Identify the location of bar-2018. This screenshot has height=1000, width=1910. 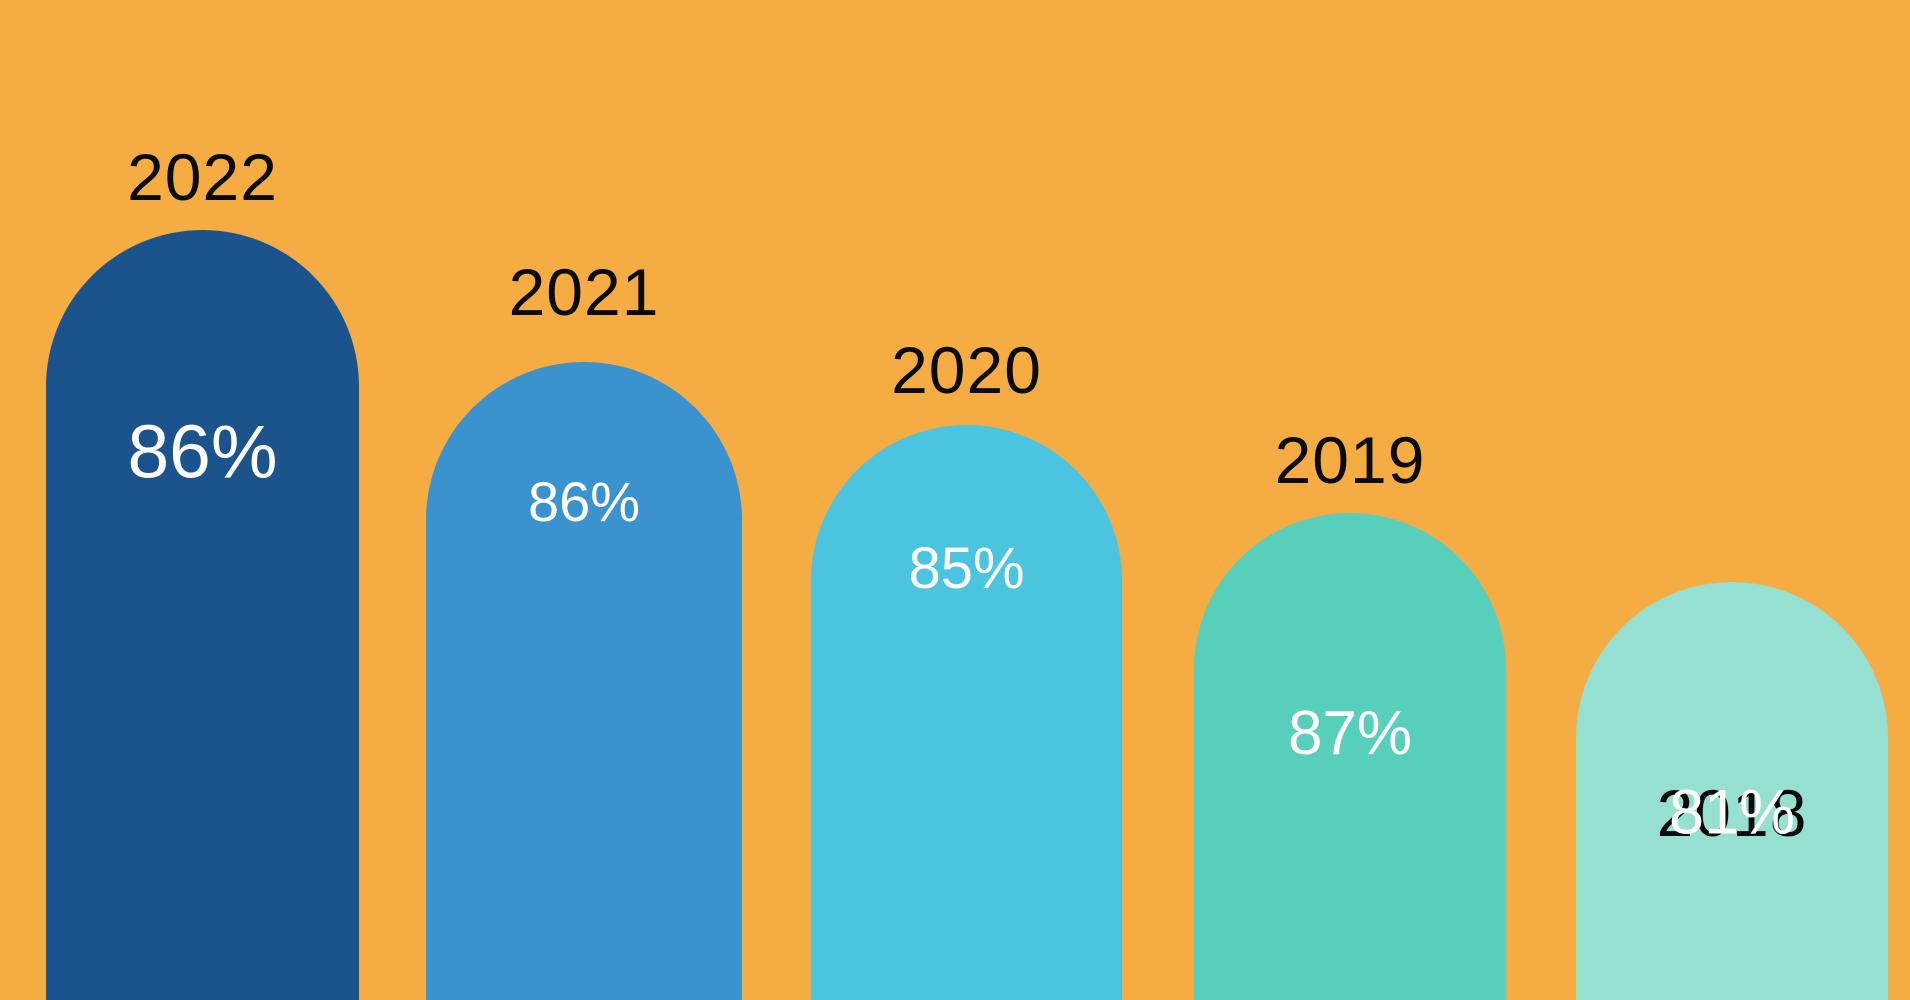
(1732, 791).